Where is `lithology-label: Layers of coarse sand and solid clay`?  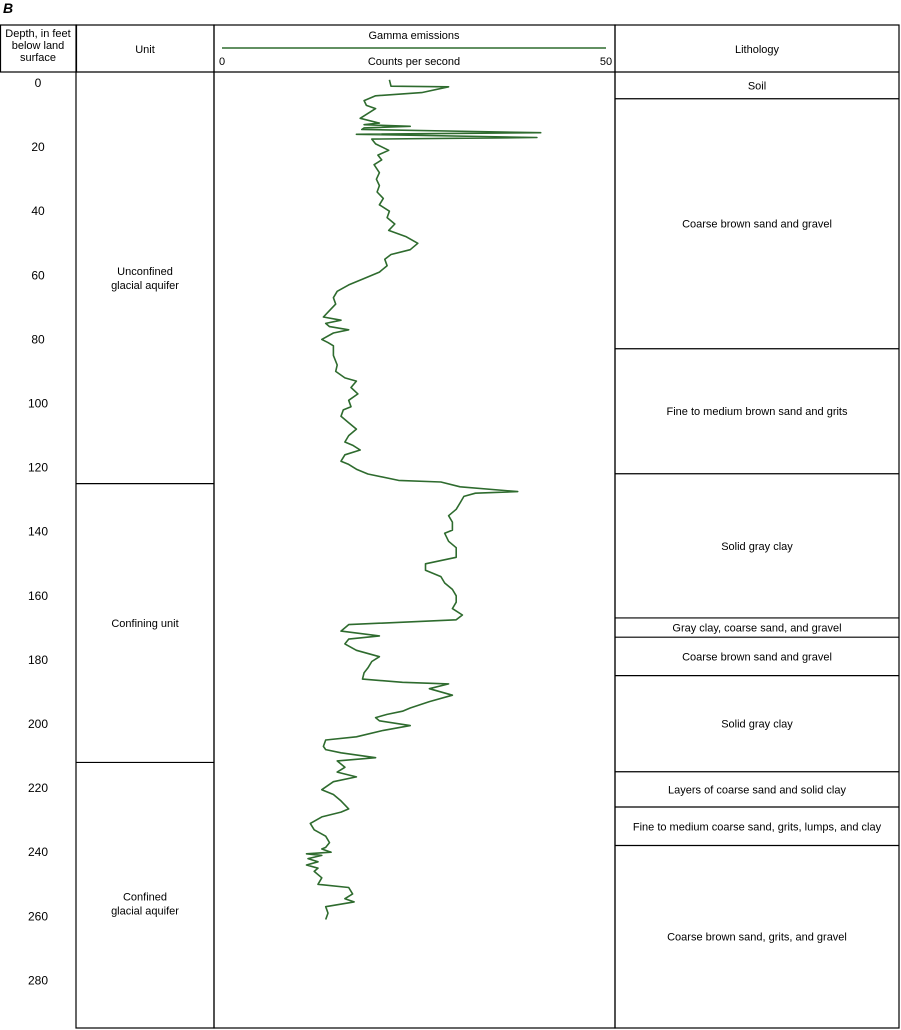 lithology-label: Layers of coarse sand and solid clay is located at coordinates (757, 790).